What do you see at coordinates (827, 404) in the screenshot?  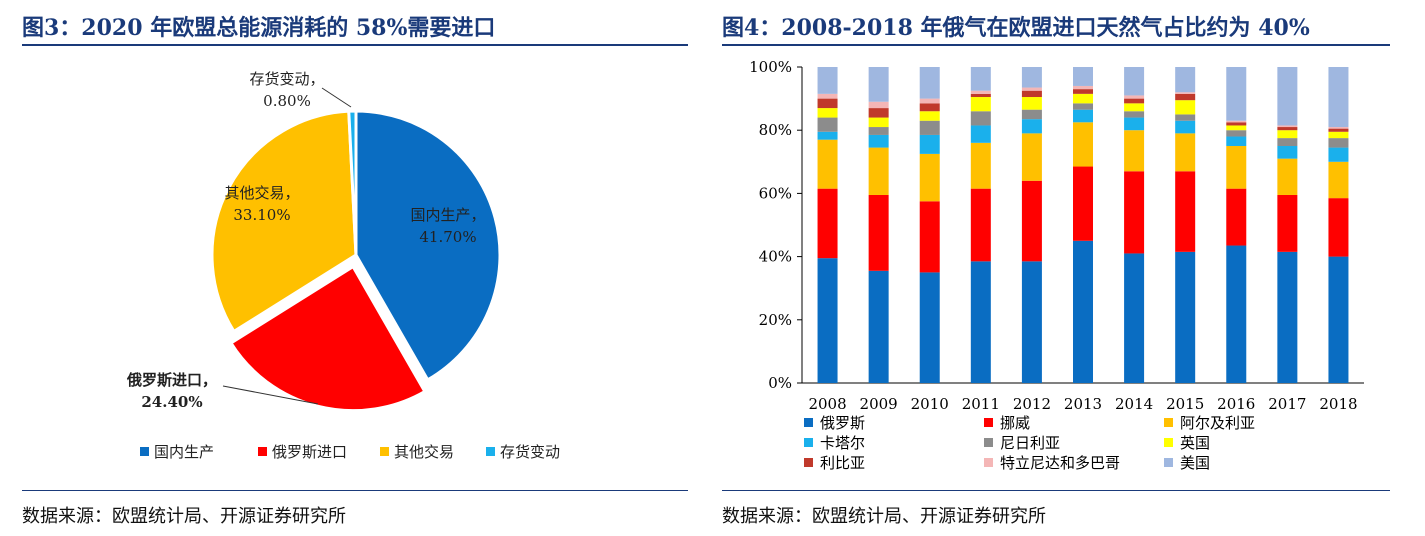 I see `x-tick-label-0: 2008` at bounding box center [827, 404].